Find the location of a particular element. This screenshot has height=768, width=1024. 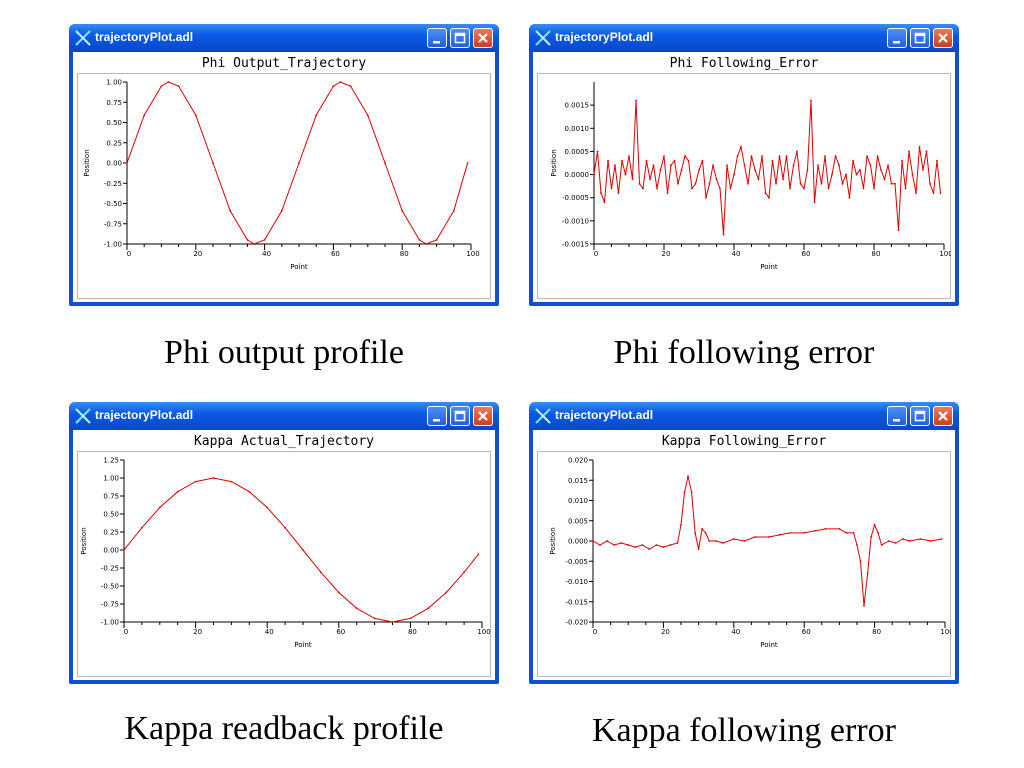

series-line is located at coordinates (767, 167).